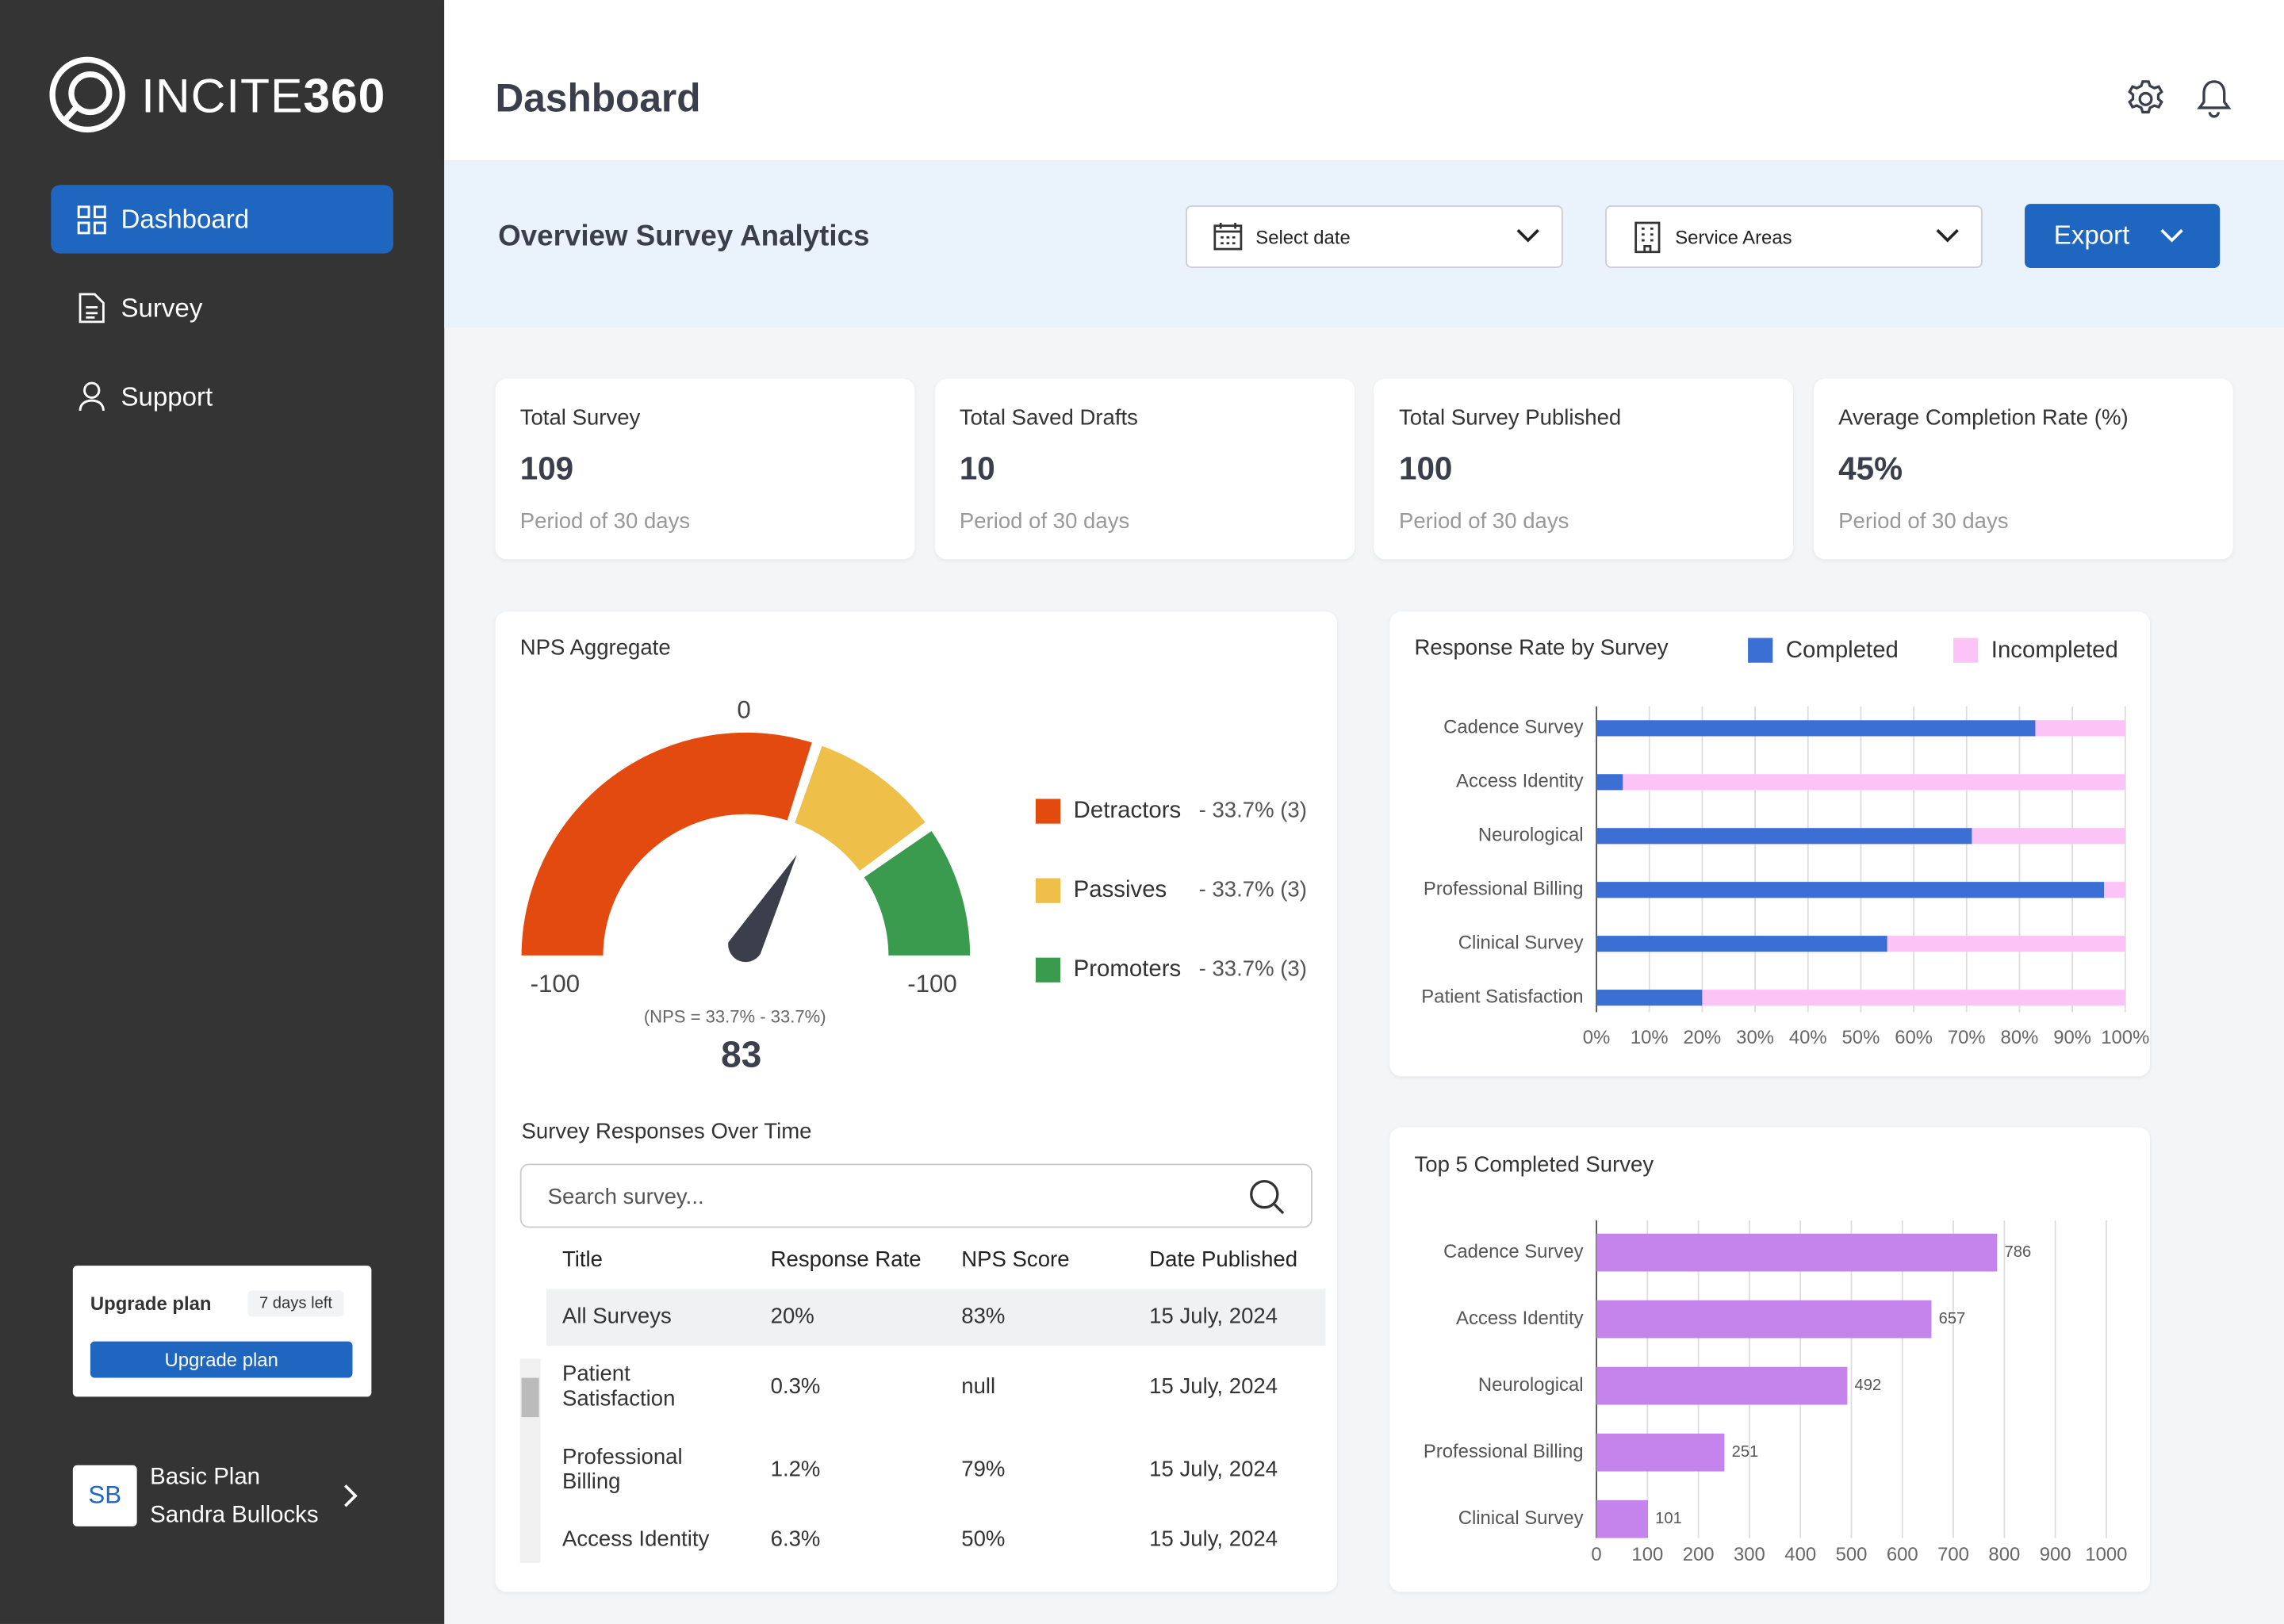 This screenshot has height=1624, width=2284. I want to click on scroll-thumb, so click(530, 1397).